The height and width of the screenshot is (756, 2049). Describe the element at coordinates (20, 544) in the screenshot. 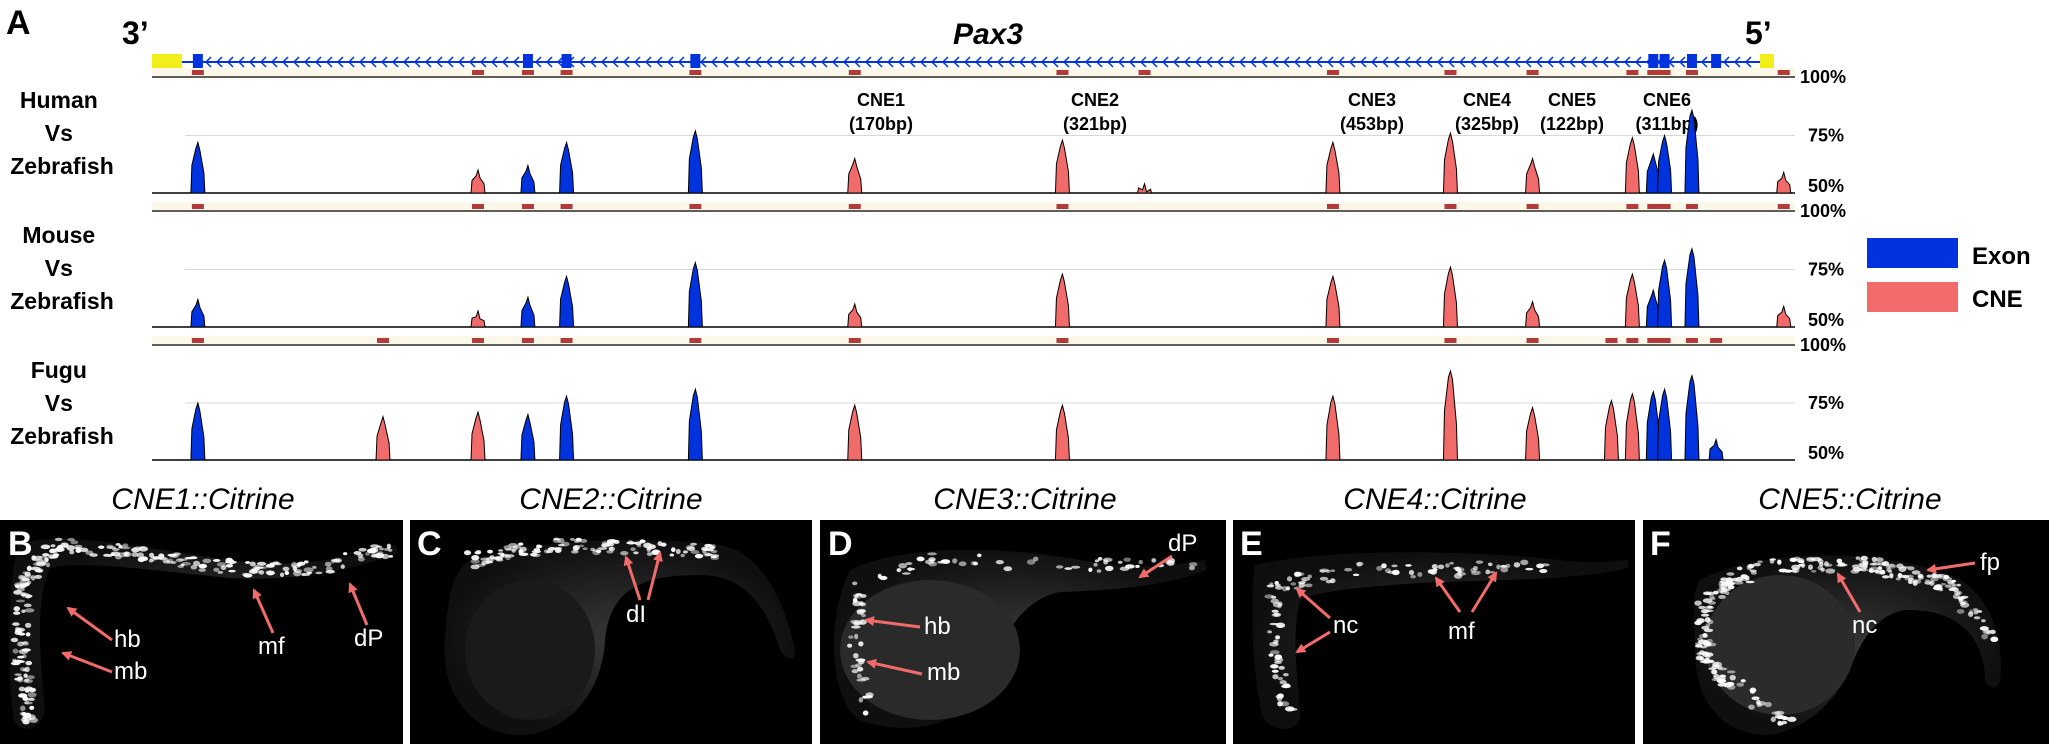

I see `panel-b-letter: B` at that location.